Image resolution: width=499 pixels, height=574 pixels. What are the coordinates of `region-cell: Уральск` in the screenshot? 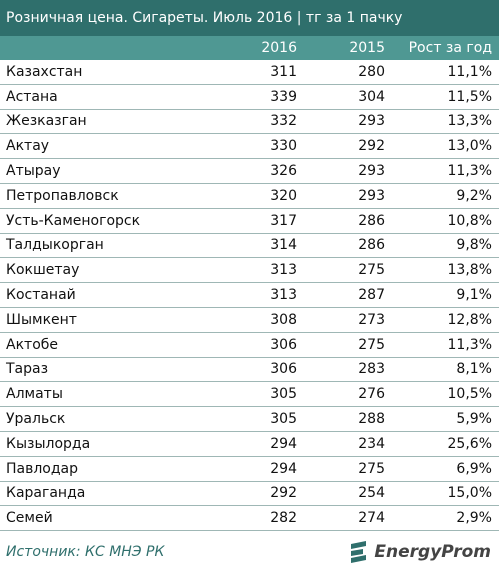 It's located at (100, 419).